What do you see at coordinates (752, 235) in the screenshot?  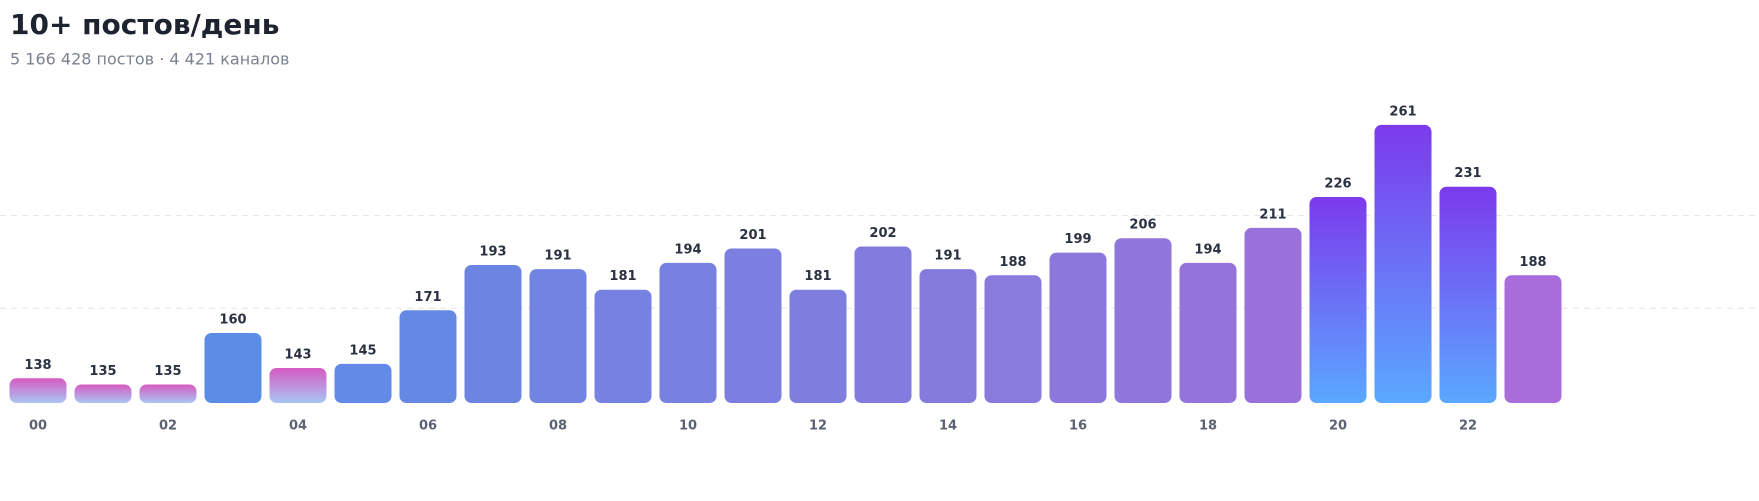 I see `value-label: 201` at bounding box center [752, 235].